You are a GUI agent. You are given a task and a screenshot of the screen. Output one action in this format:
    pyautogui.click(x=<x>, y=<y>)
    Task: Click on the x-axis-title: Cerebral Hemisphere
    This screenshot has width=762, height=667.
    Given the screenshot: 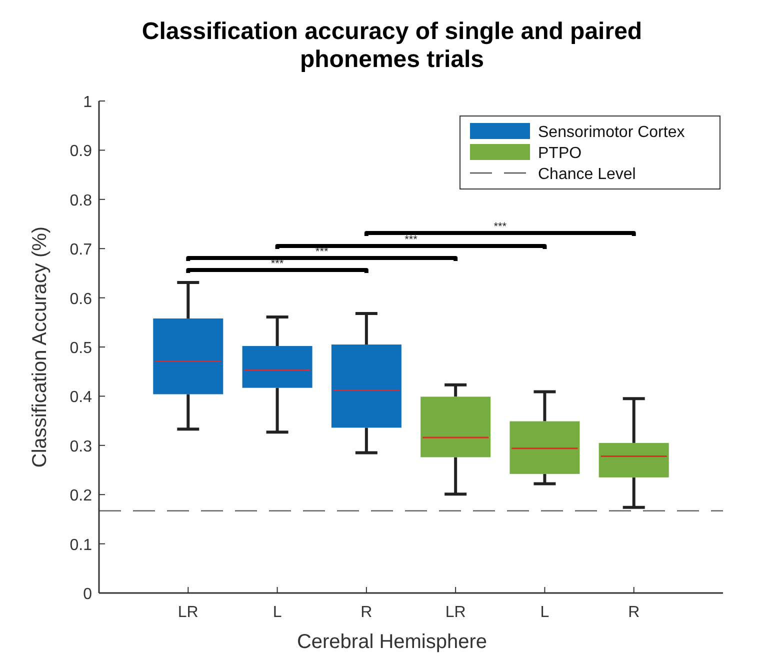 What is the action you would take?
    pyautogui.click(x=392, y=642)
    